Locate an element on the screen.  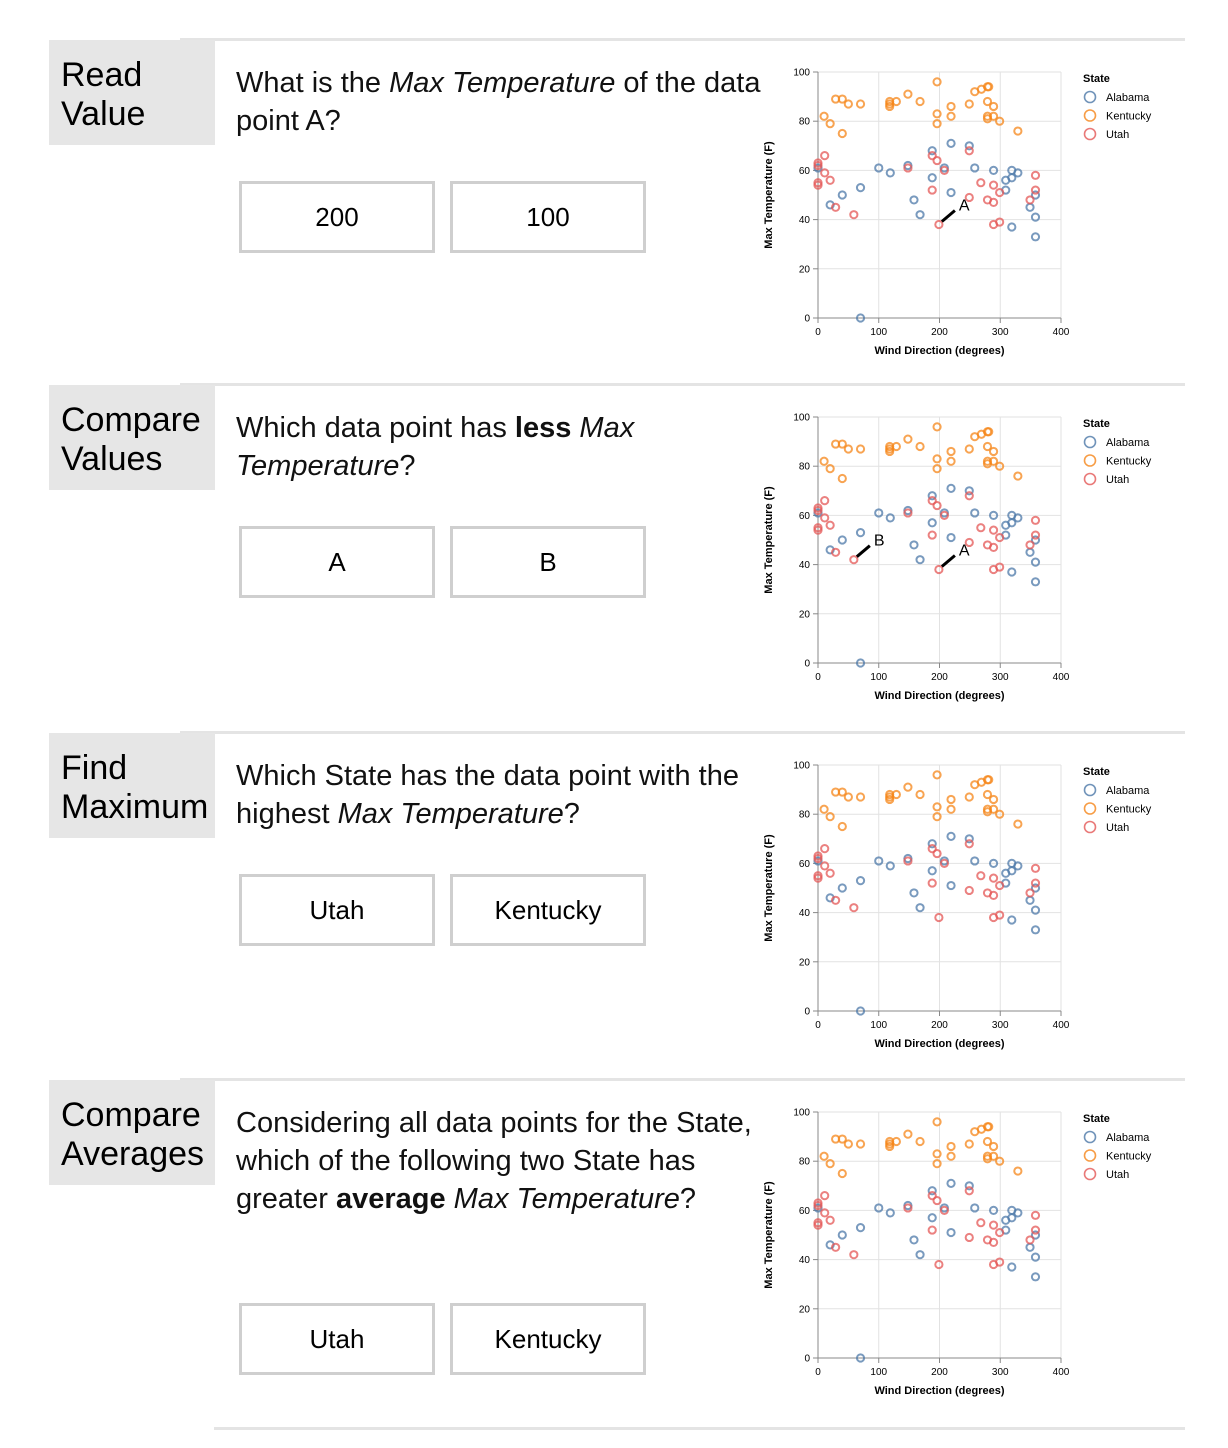
x-tick-label: 0 is located at coordinates (818, 1372).